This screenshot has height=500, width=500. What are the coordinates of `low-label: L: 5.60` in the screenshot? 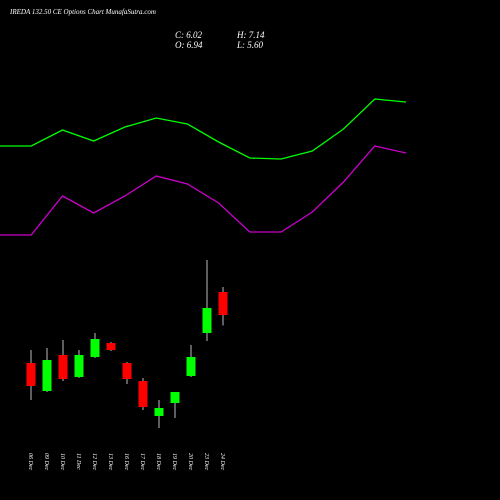 It's located at (250, 45).